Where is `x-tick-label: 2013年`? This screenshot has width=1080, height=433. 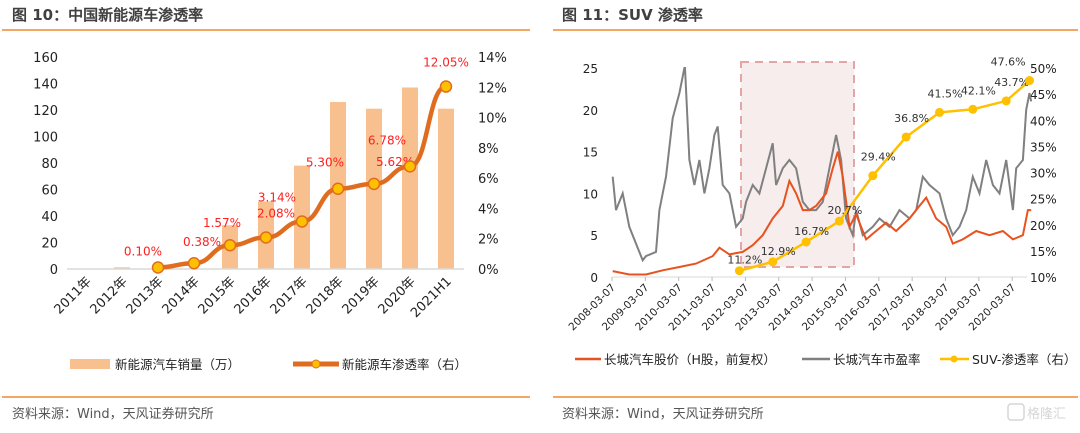
x-tick-label: 2013年 is located at coordinates (145, 295).